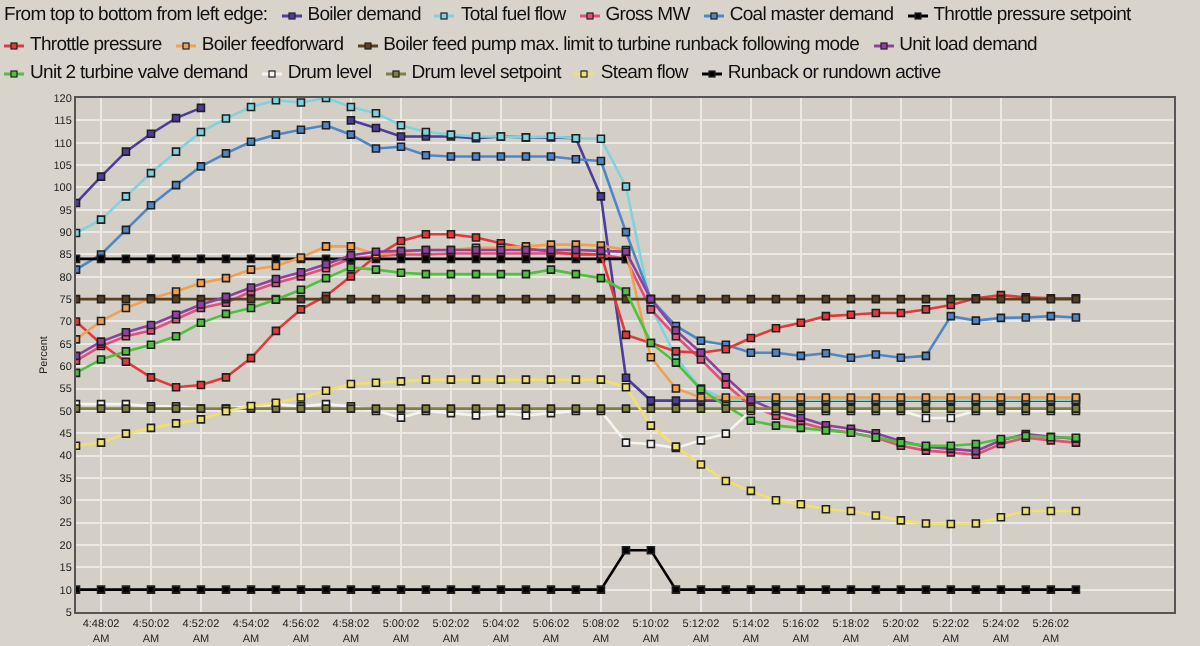 Image resolution: width=1200 pixels, height=646 pixels. Describe the element at coordinates (136, 16) in the screenshot. I see `legend-title: From top to bottom from left edge:` at that location.